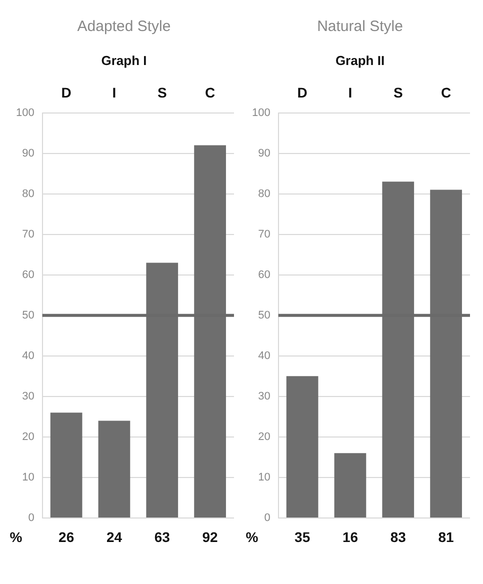  Describe the element at coordinates (66, 536) in the screenshot. I see `data-label: 26` at that location.